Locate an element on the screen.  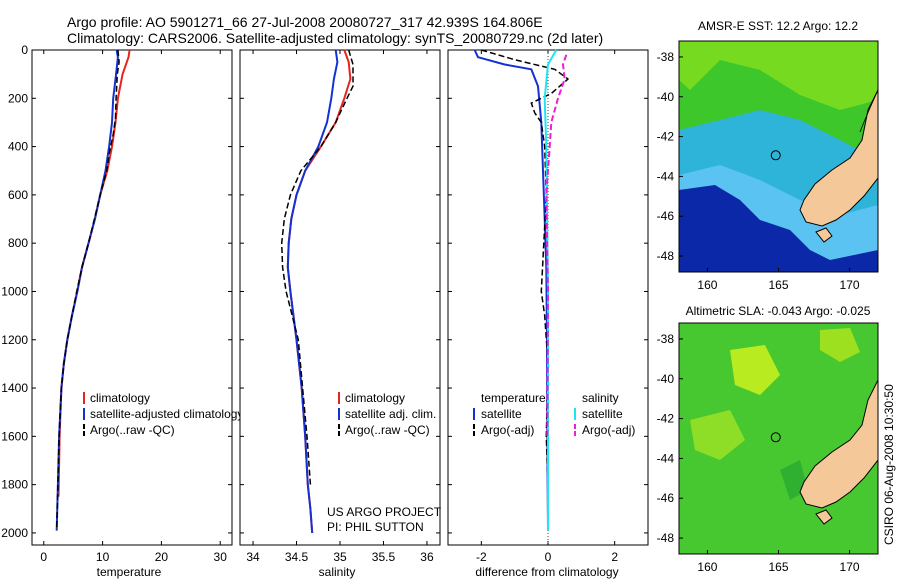
pi-annotation: PI: PHIL SUTTON is located at coordinates (375, 527).